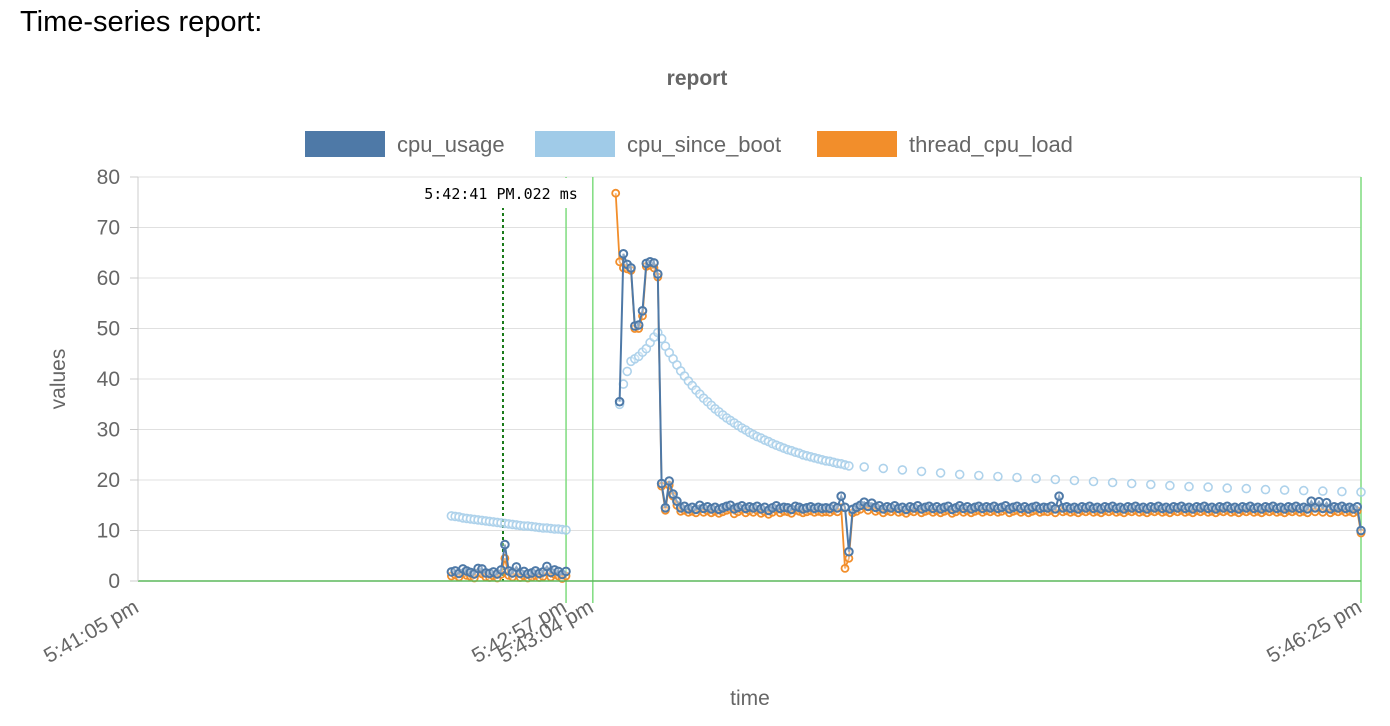  Describe the element at coordinates (451, 144) in the screenshot. I see `legend-label-cpu-usage: cpu_usage` at that location.